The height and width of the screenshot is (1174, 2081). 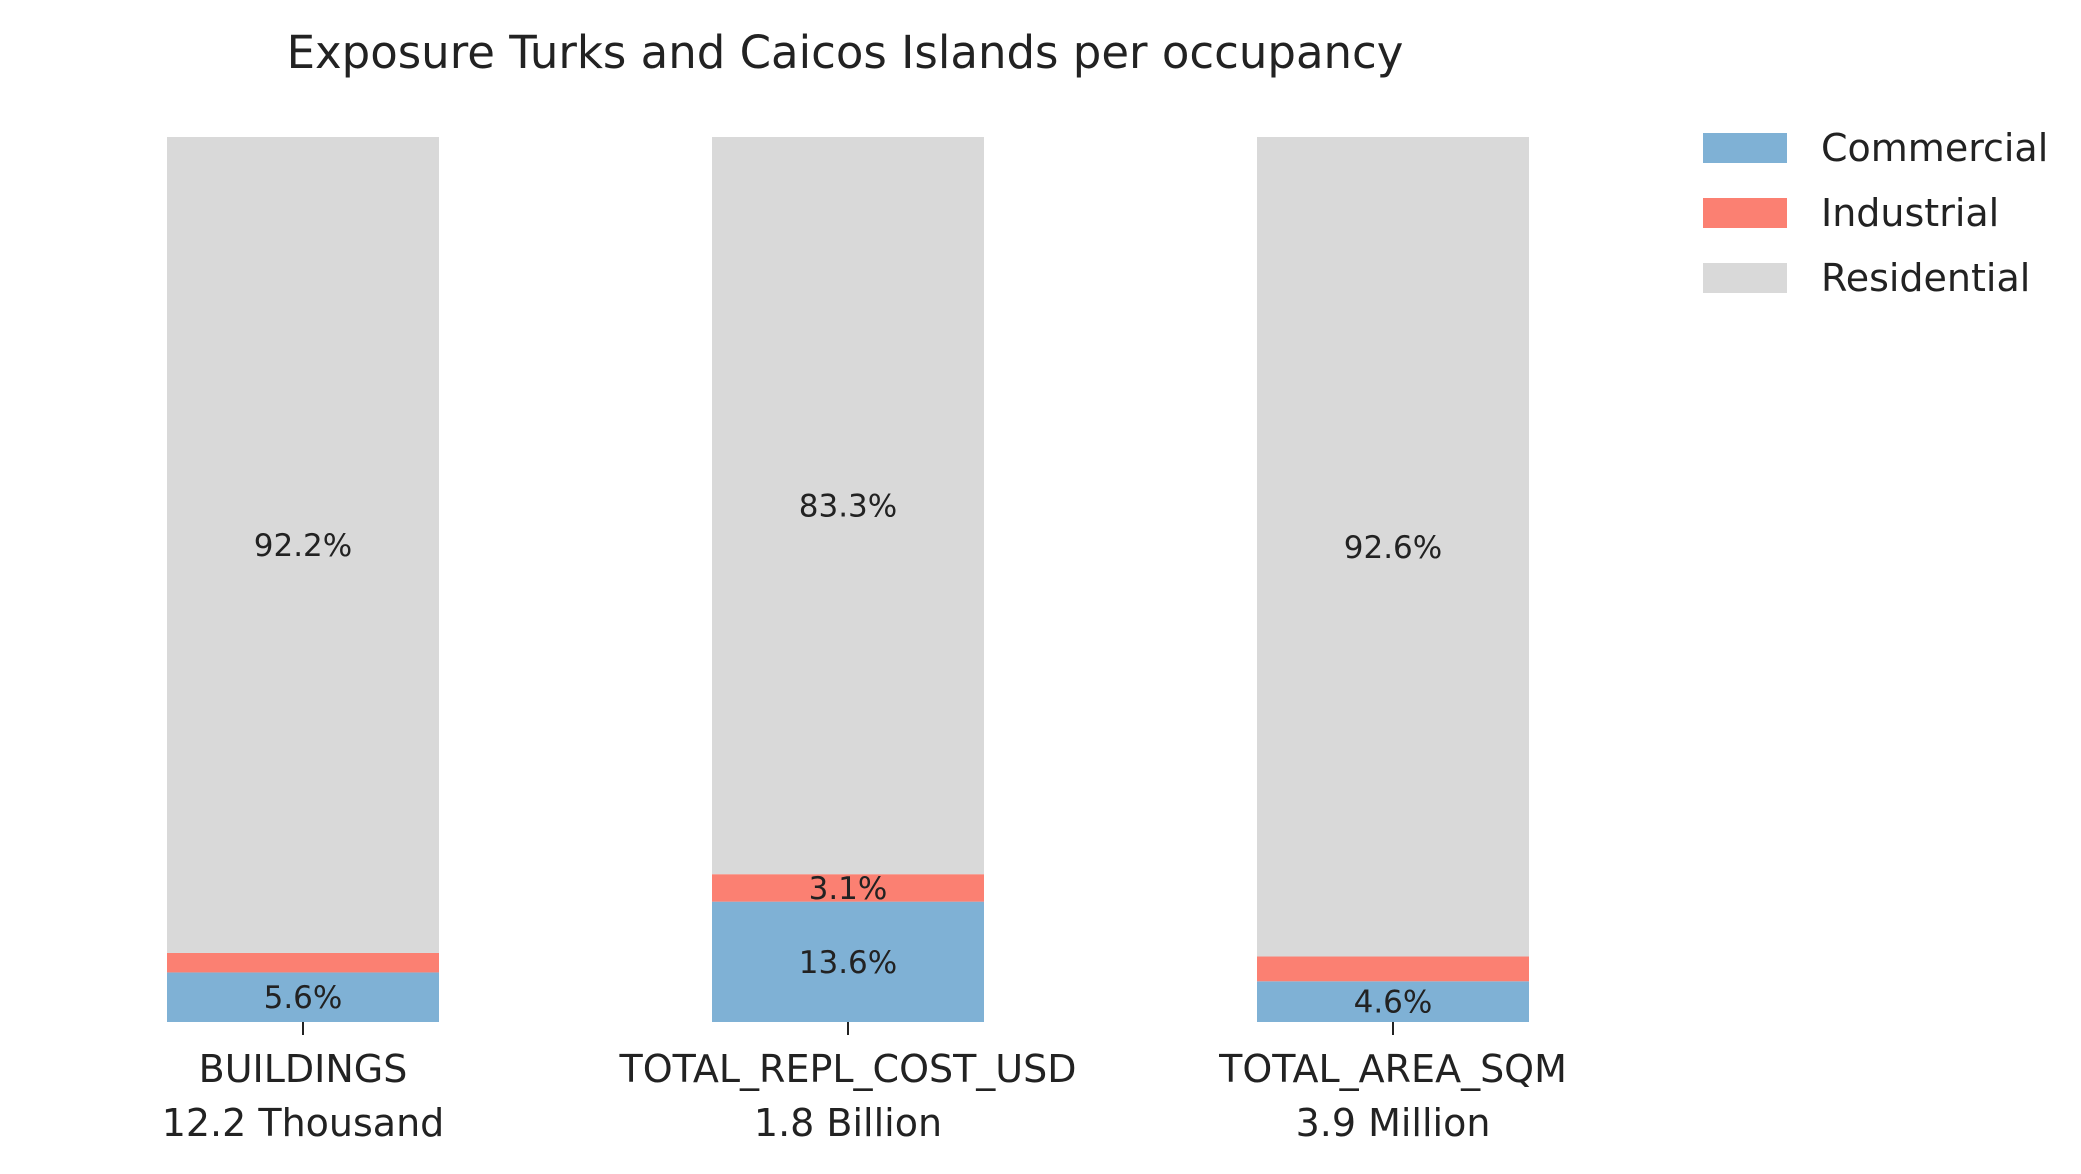 I want to click on x-tick-total-2: 3.9 Million, so click(x=1393, y=1123).